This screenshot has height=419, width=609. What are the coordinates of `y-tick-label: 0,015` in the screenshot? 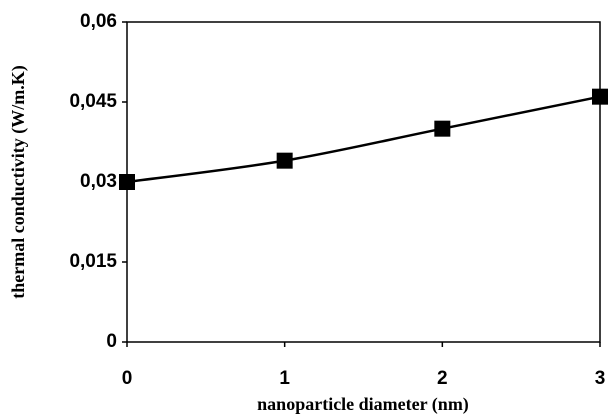 It's located at (93, 261).